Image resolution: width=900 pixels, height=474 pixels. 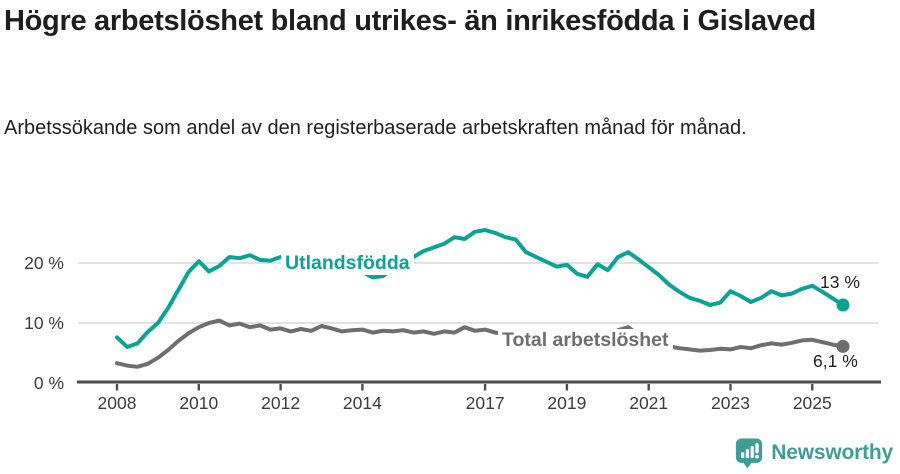 I want to click on series-end-dot-utlandsfodda, so click(x=843, y=305).